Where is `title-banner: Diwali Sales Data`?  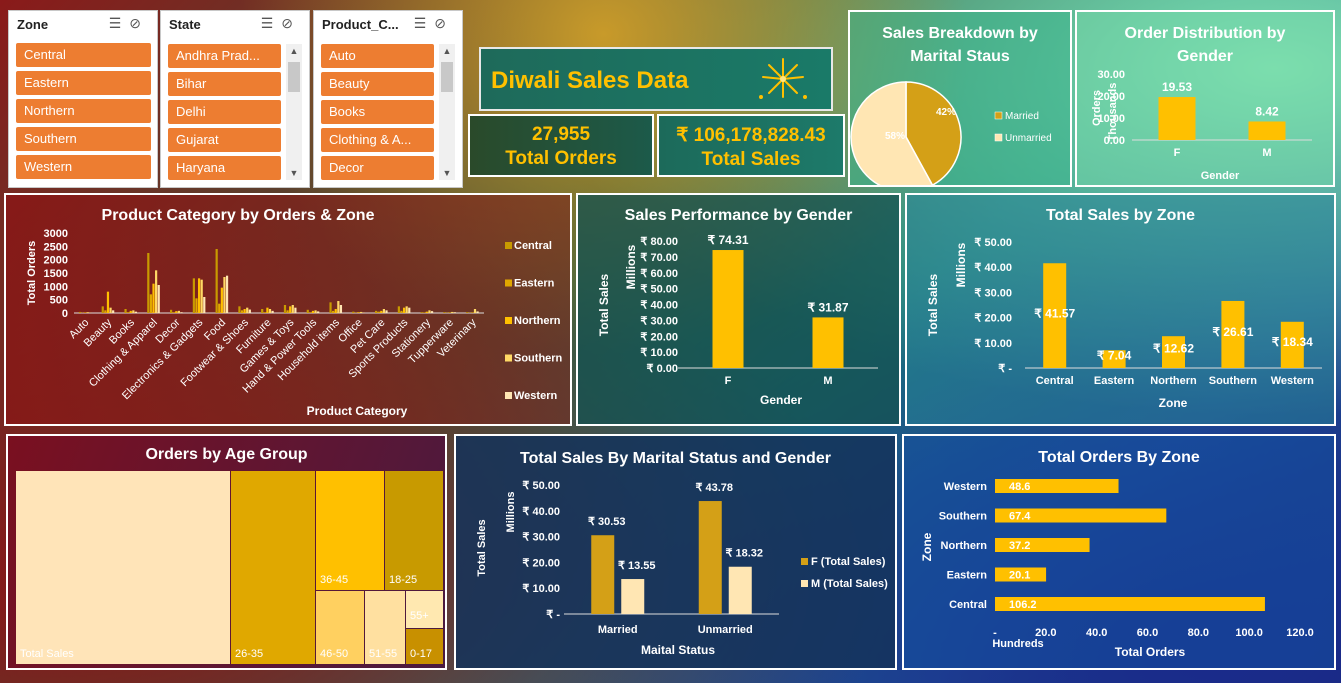
title-banner: Diwali Sales Data is located at coordinates (656, 79).